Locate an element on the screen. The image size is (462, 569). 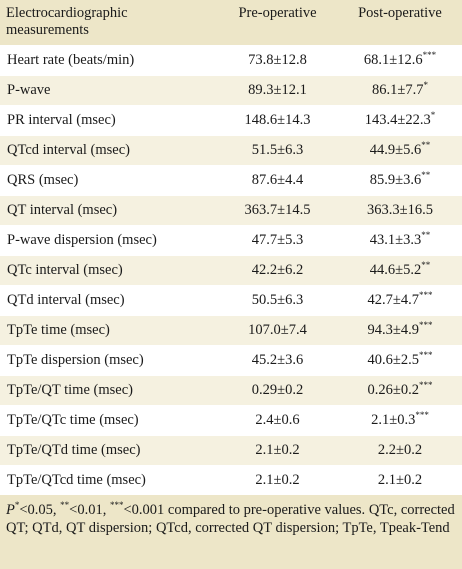
measurement-label: TpTe/QTc time (msec) is located at coordinates (108, 420).